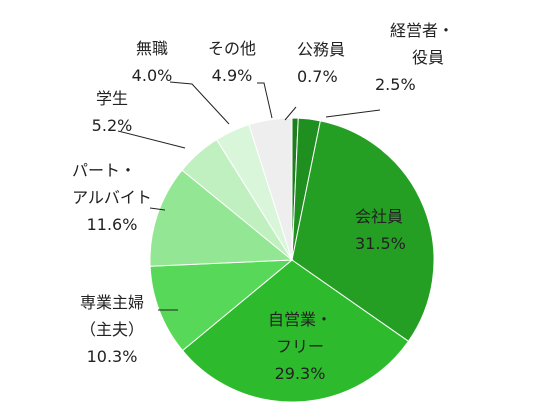 The width and height of the screenshot is (534, 409). What do you see at coordinates (321, 49) in the screenshot?
I see `slice-category-label: 公務員` at bounding box center [321, 49].